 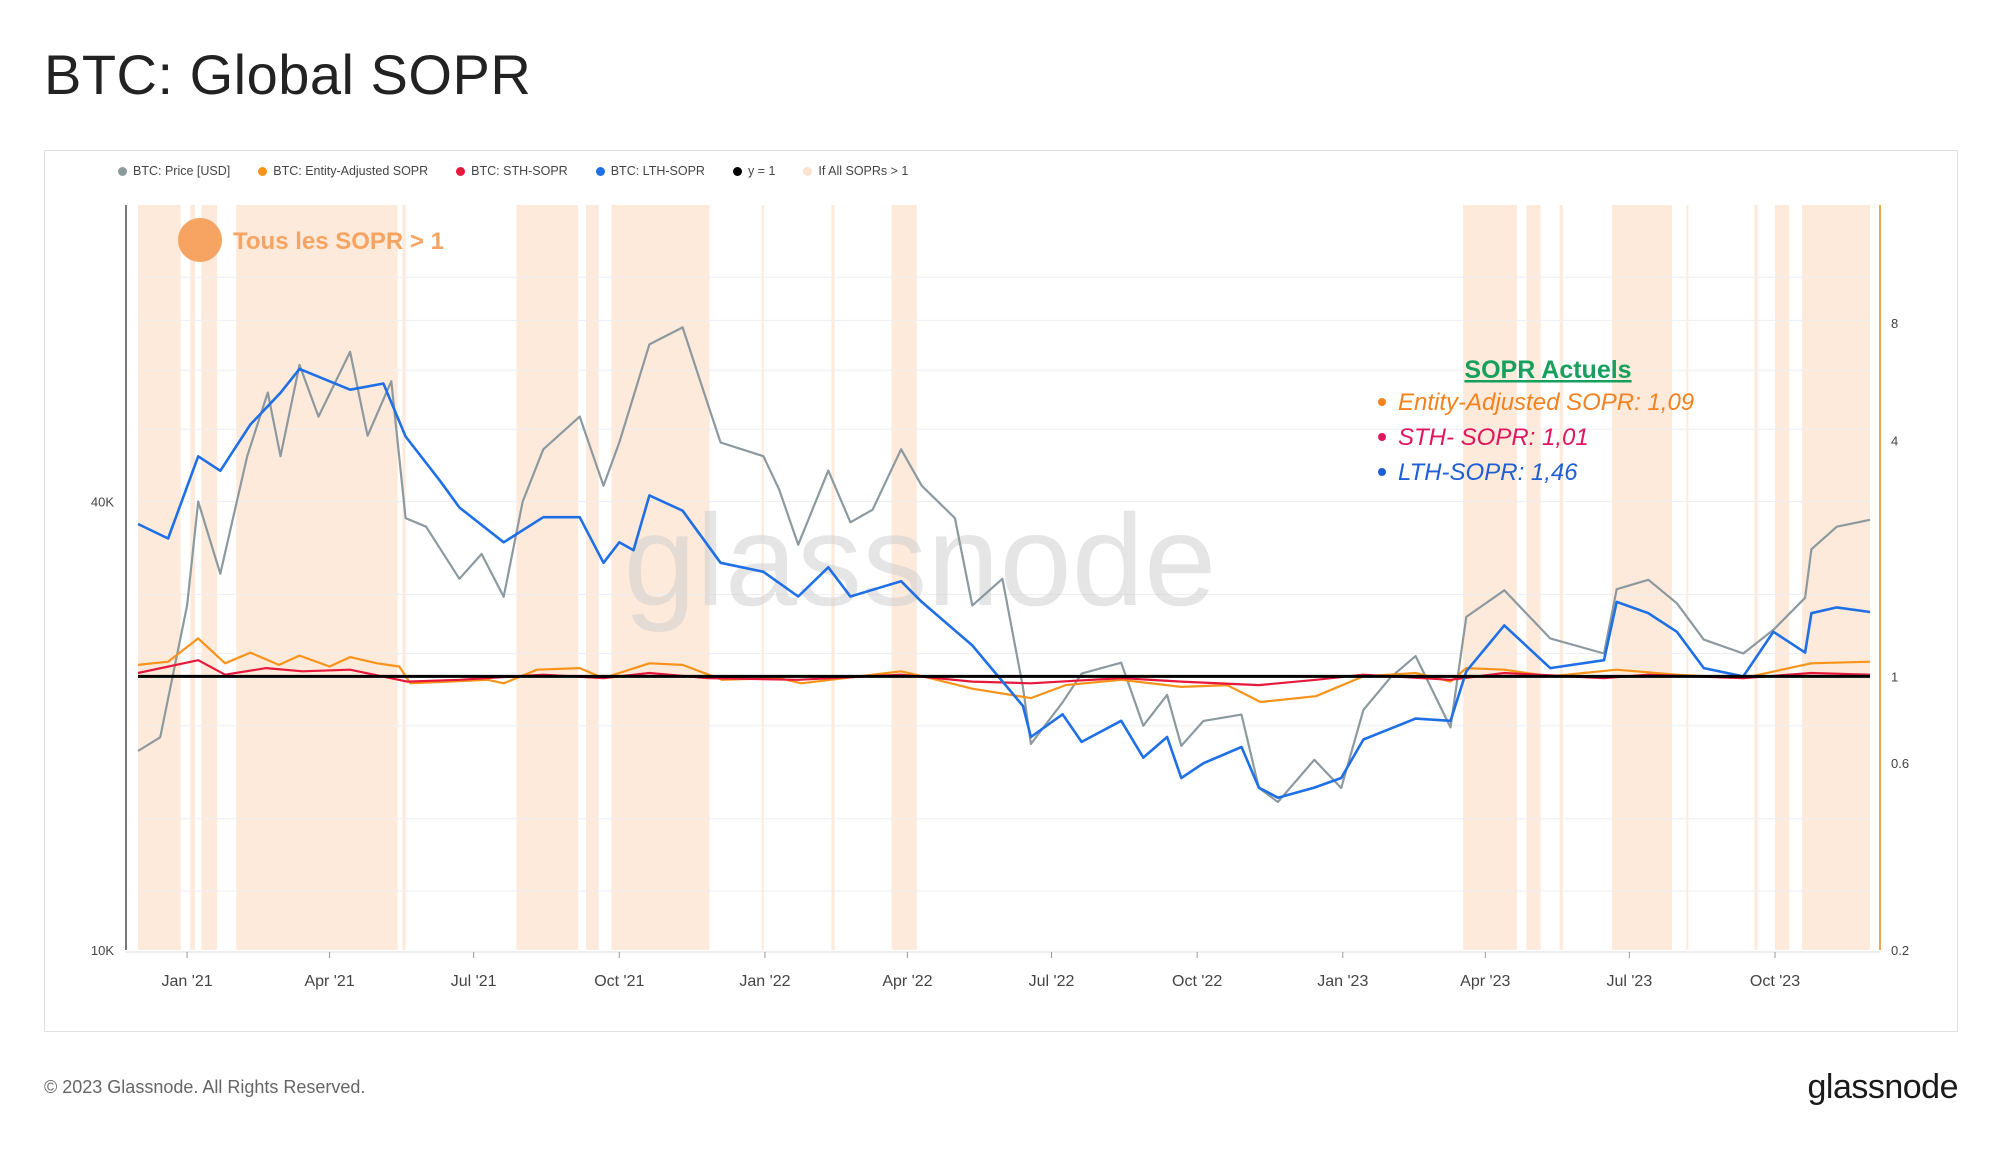 What do you see at coordinates (351, 171) in the screenshot?
I see `legend-label: BTC: Entity-Adjusted SOPR` at bounding box center [351, 171].